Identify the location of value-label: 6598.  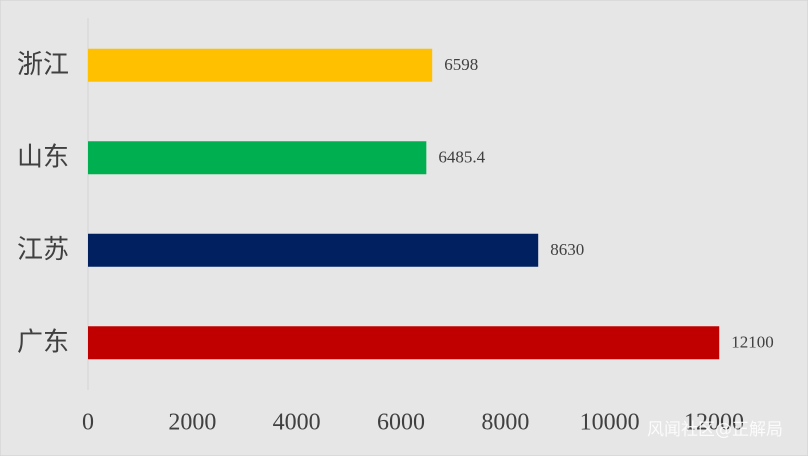
(461, 64).